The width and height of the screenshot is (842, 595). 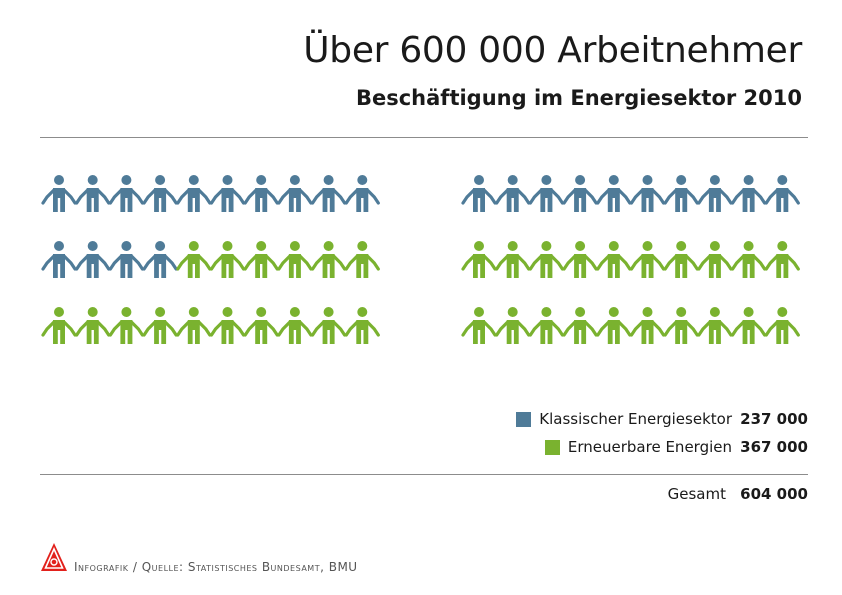 What do you see at coordinates (160, 193) in the screenshot?
I see `person-icon-blue-g1-r1-c4` at bounding box center [160, 193].